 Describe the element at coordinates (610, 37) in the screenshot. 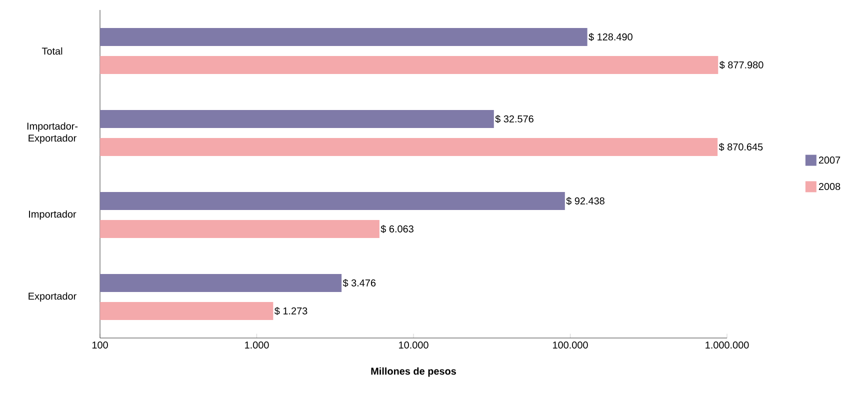

I see `data-label: $ 128.490` at that location.